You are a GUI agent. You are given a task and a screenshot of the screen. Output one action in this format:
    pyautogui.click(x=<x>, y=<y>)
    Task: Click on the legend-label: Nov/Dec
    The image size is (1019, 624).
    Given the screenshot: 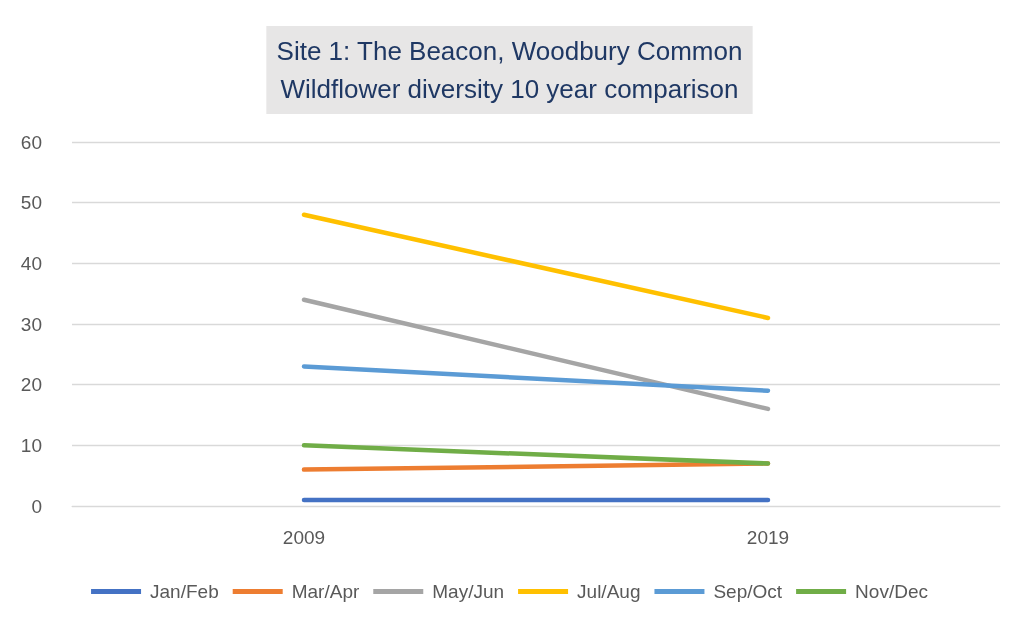 What is the action you would take?
    pyautogui.click(x=891, y=591)
    